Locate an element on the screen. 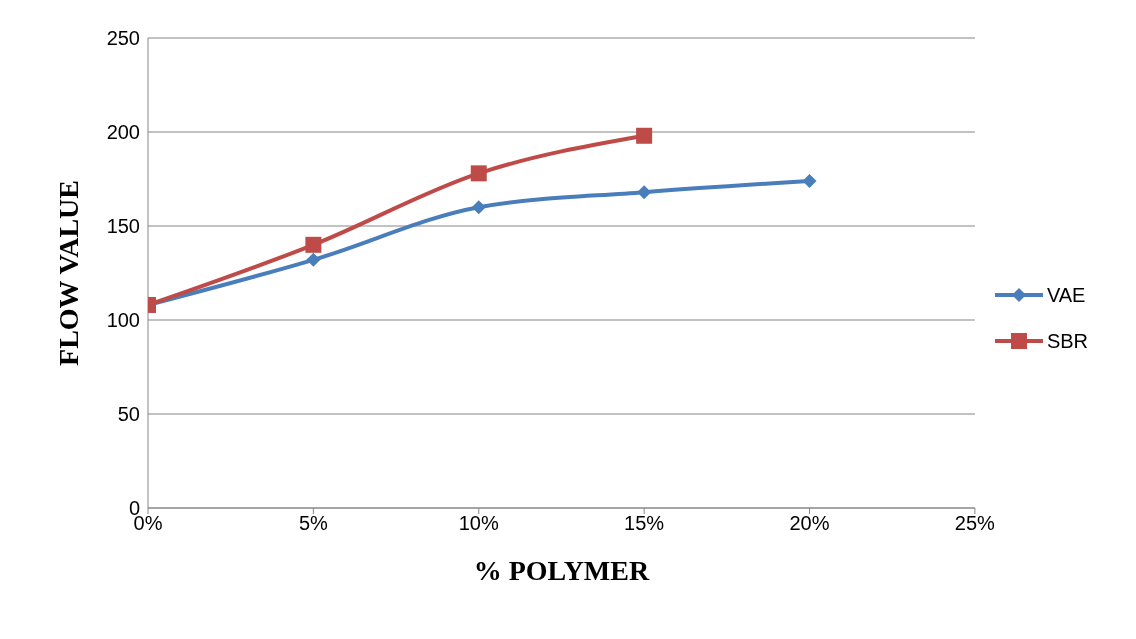 The height and width of the screenshot is (639, 1136). y-tick-label: 250 is located at coordinates (123, 38).